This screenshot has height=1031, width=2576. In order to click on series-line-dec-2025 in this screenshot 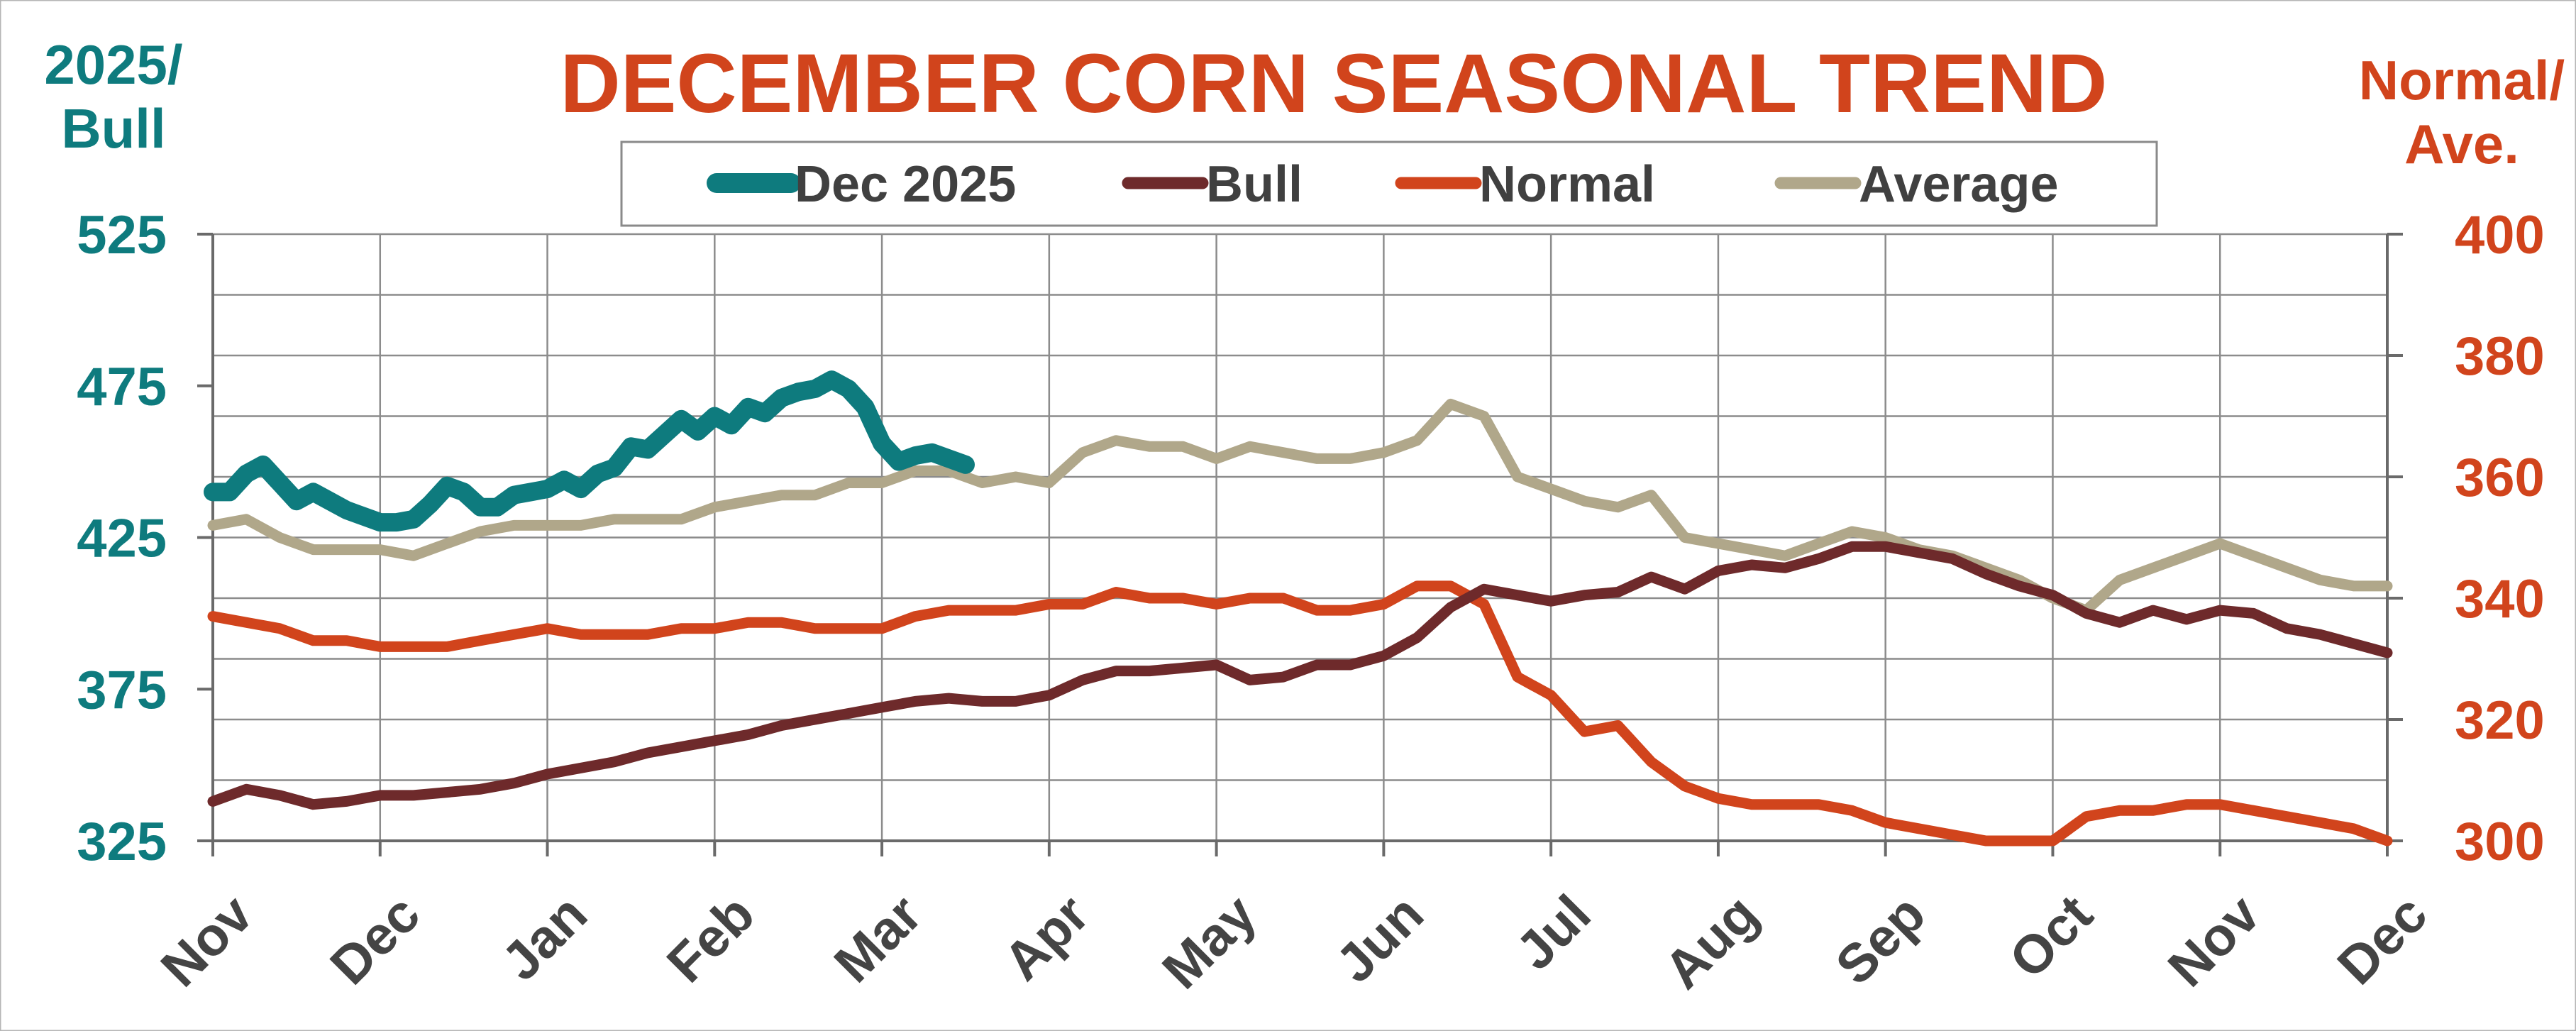, I will do `click(589, 451)`.